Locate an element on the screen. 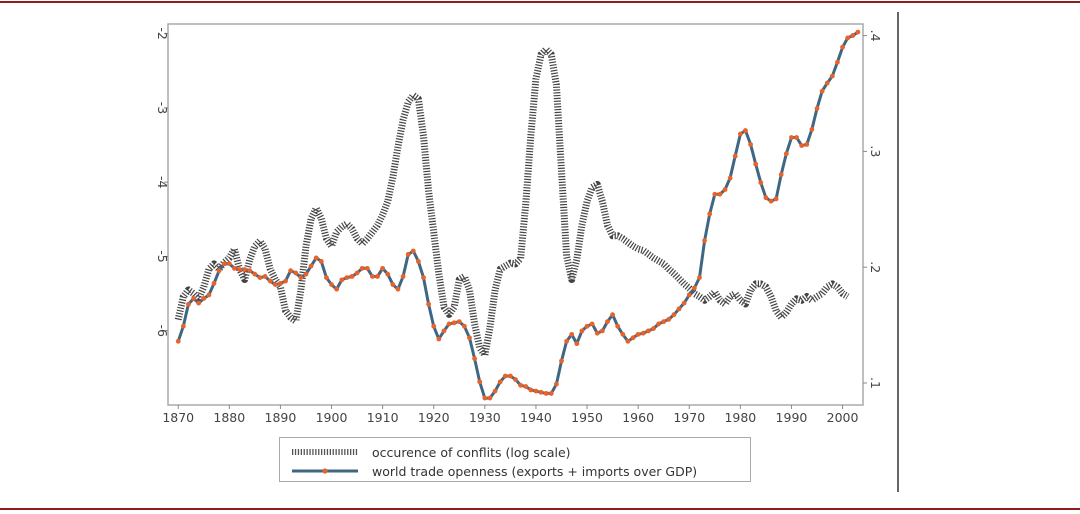 The image size is (1080, 514). x-tick-label: 2000 is located at coordinates (843, 417).